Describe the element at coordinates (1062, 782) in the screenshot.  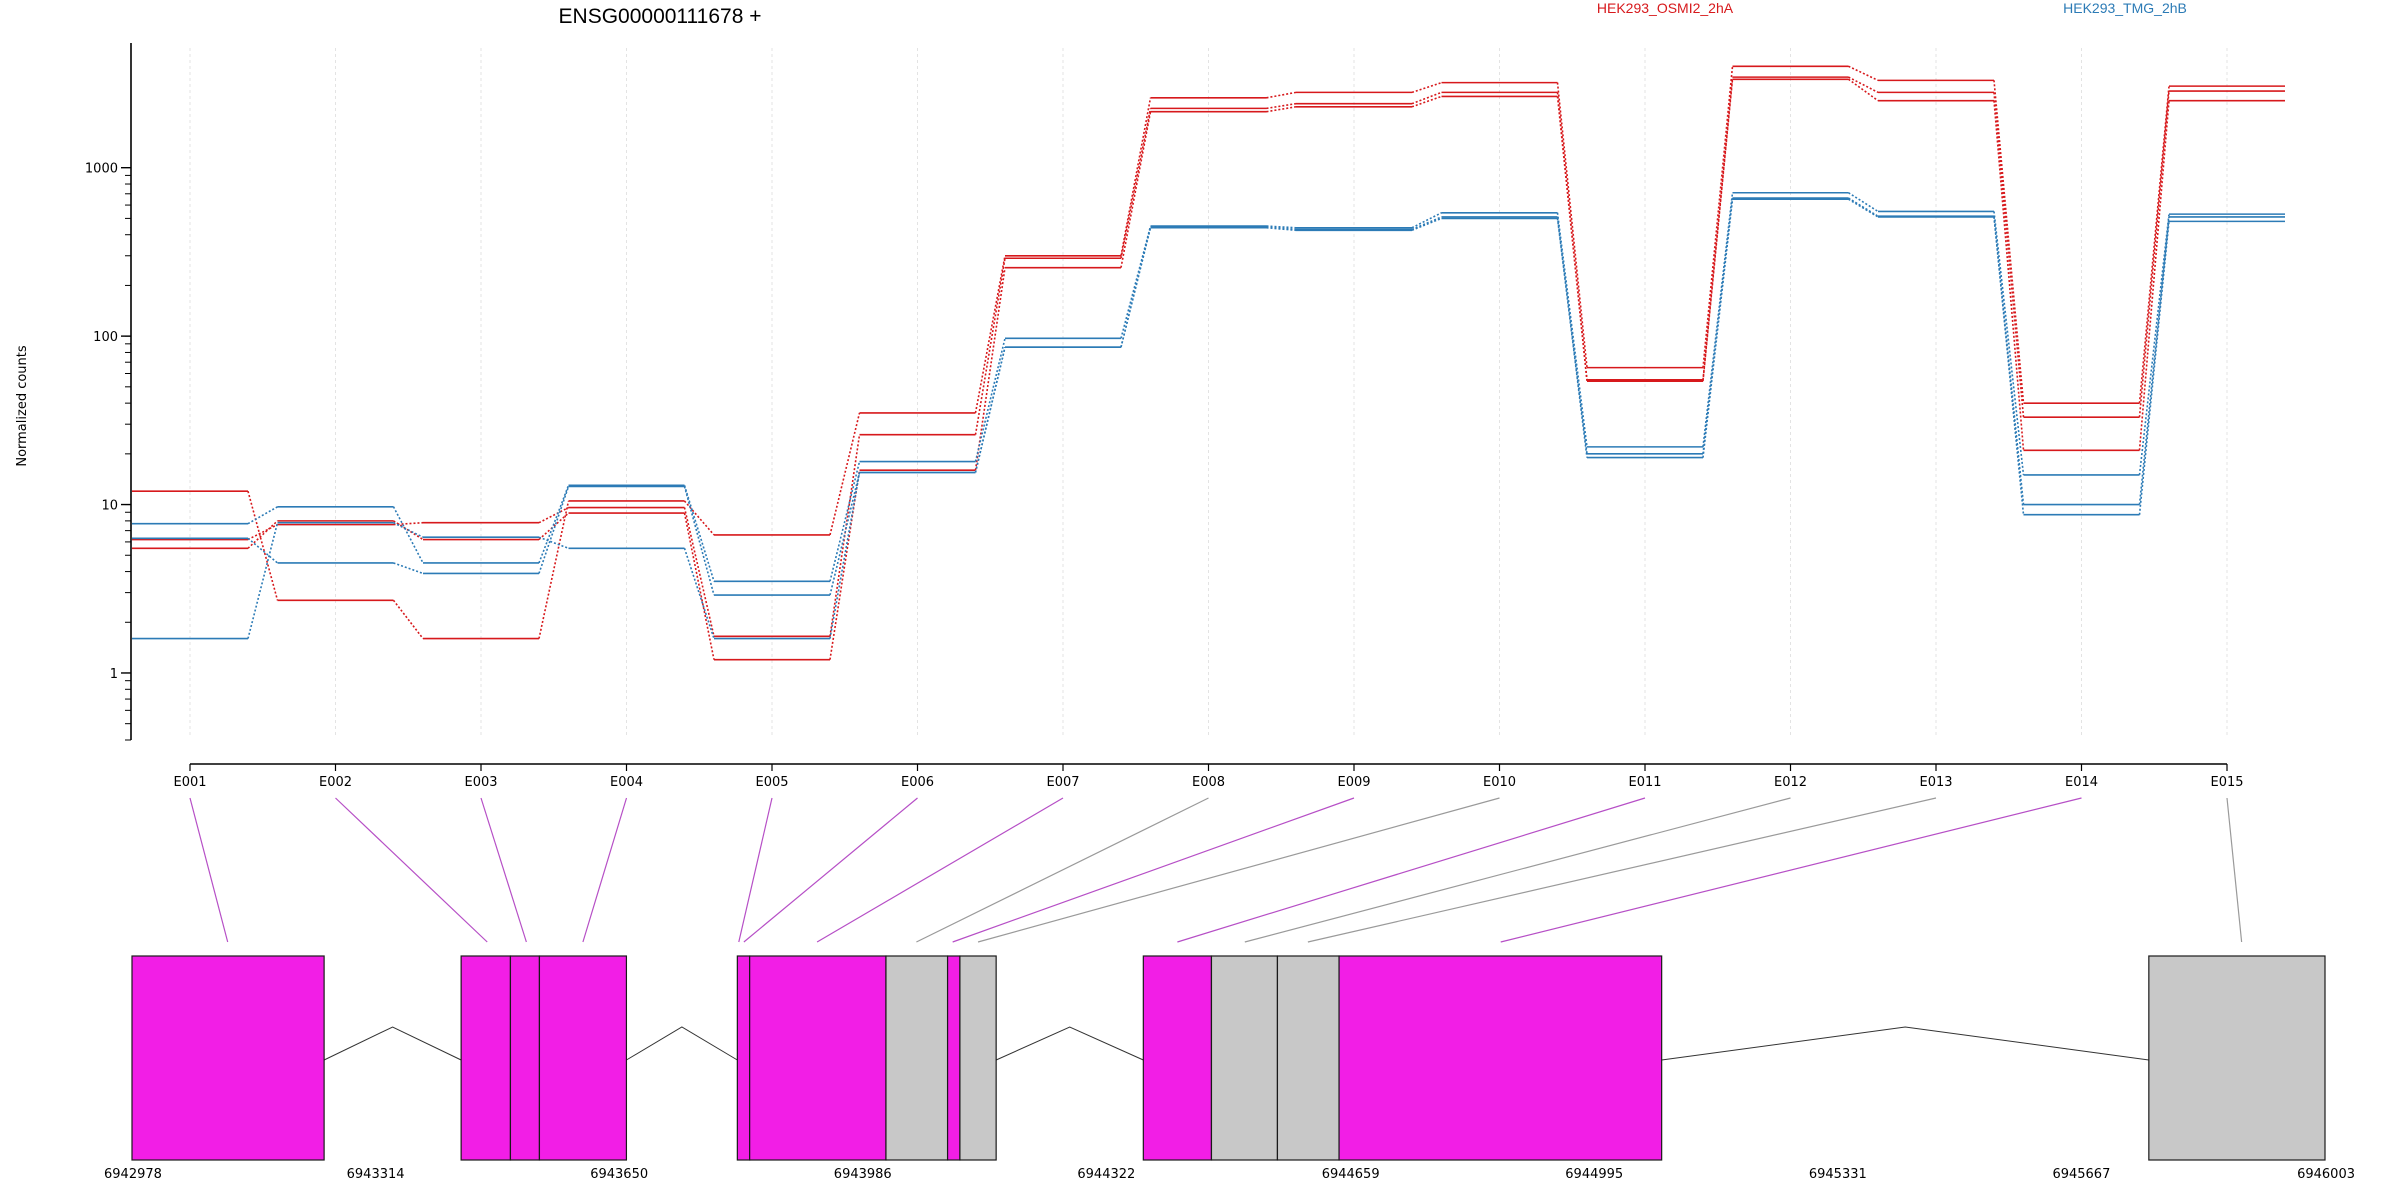
I see `x-tick-label: E007` at that location.